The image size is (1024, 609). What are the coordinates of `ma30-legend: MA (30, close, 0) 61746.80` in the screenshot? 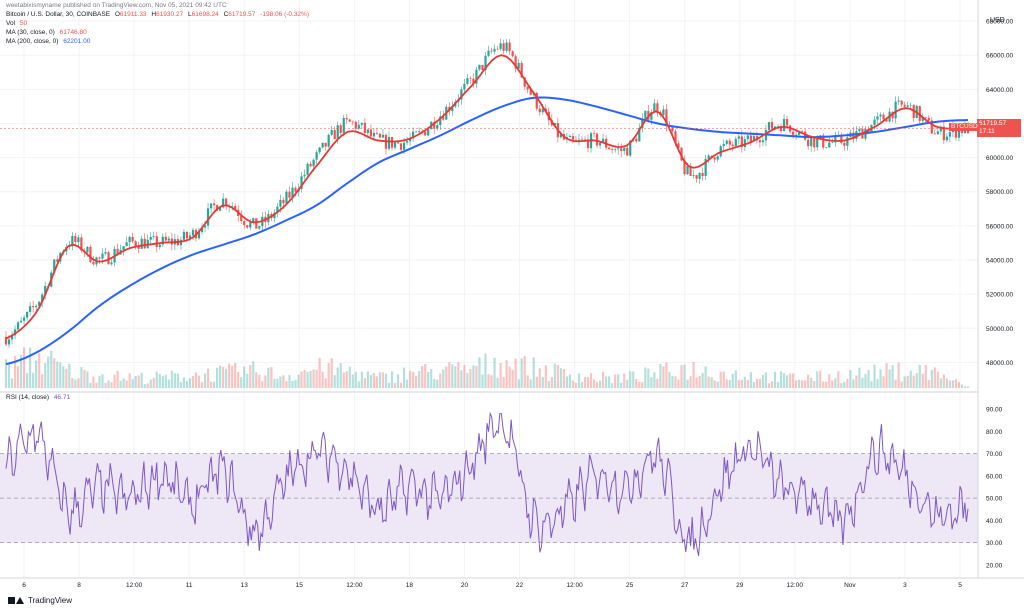 It's located at (48, 33).